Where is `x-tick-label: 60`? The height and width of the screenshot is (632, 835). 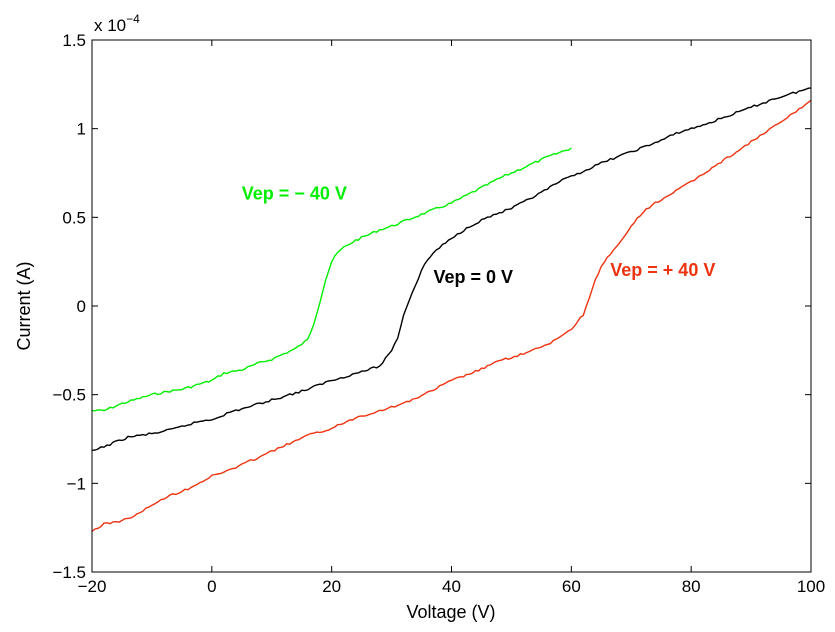 x-tick-label: 60 is located at coordinates (571, 586).